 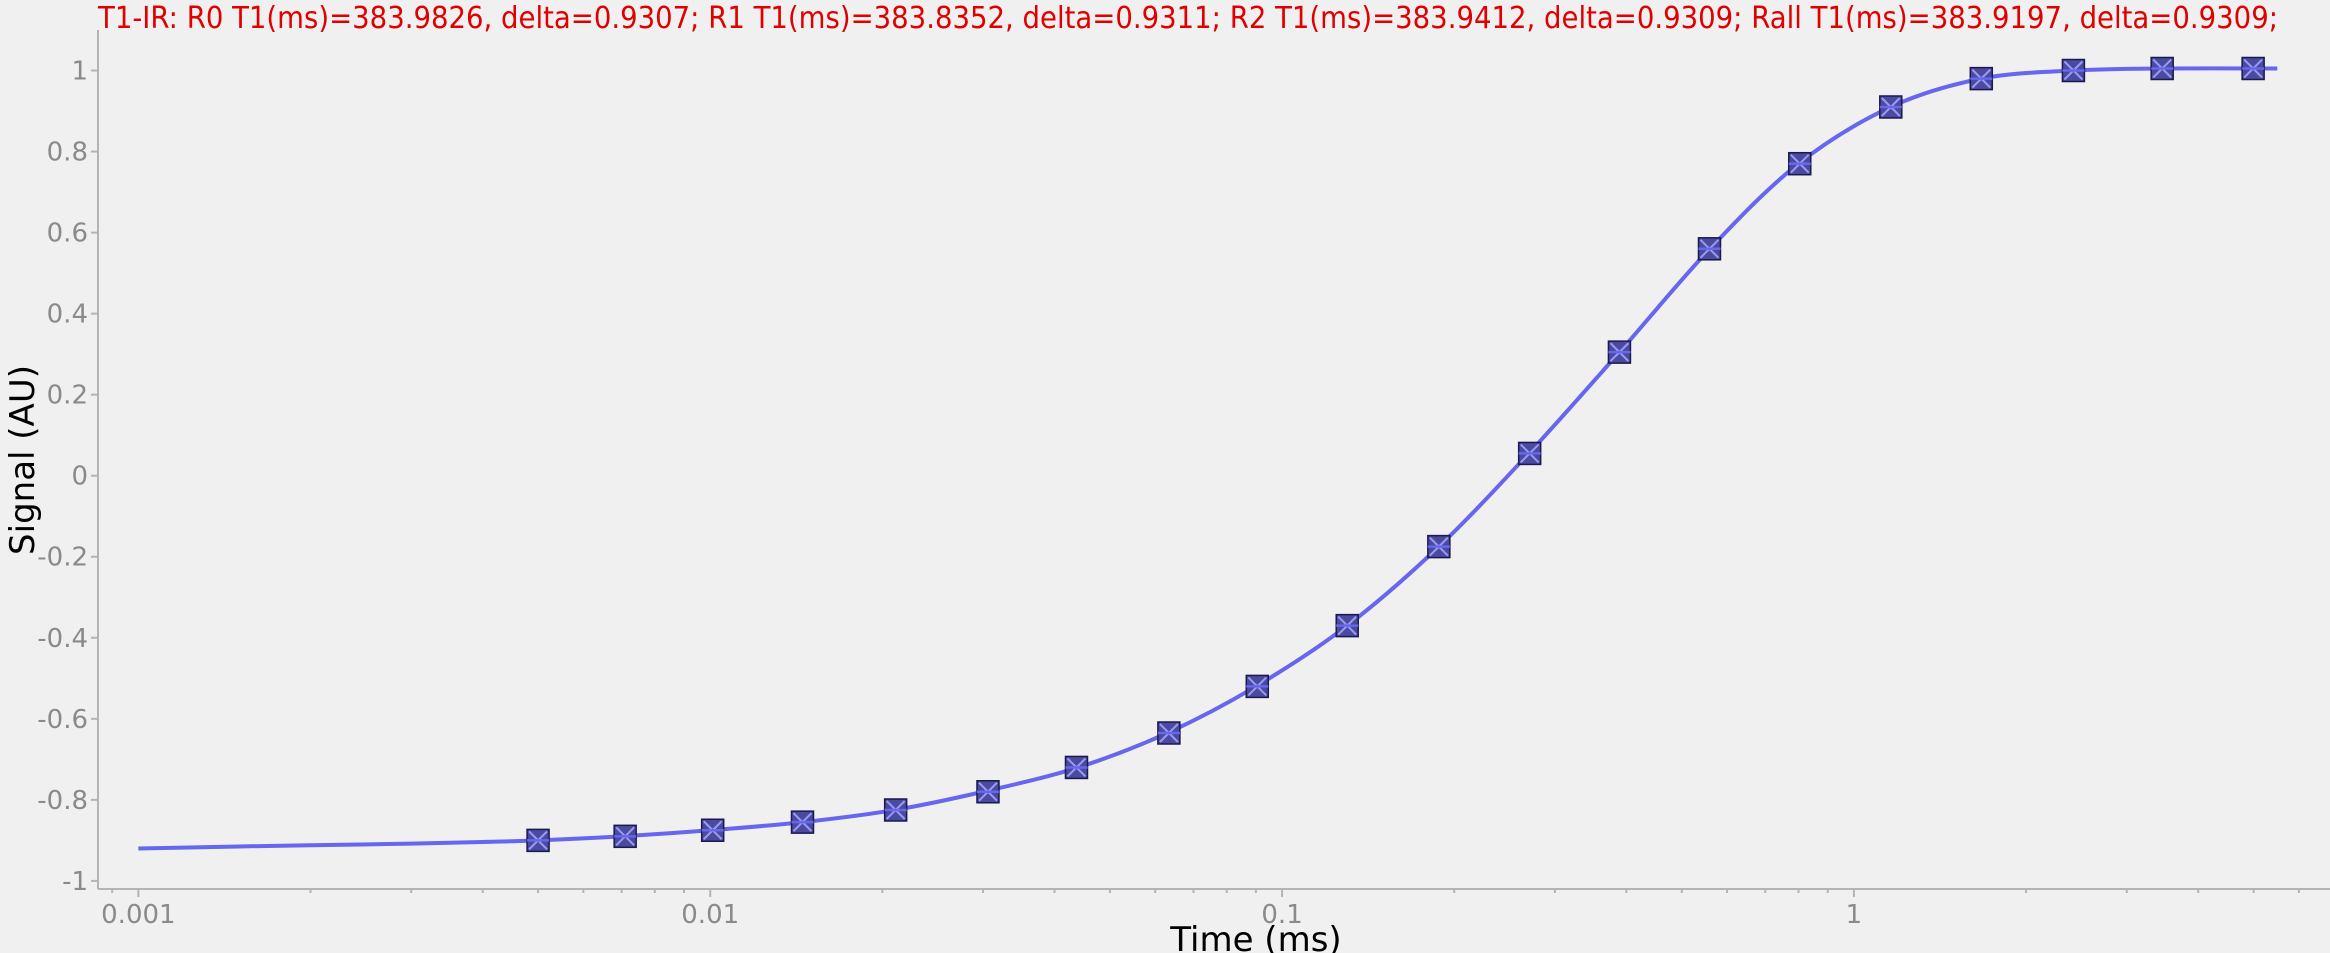 I want to click on y-tick-label: 0.2, so click(x=67, y=396).